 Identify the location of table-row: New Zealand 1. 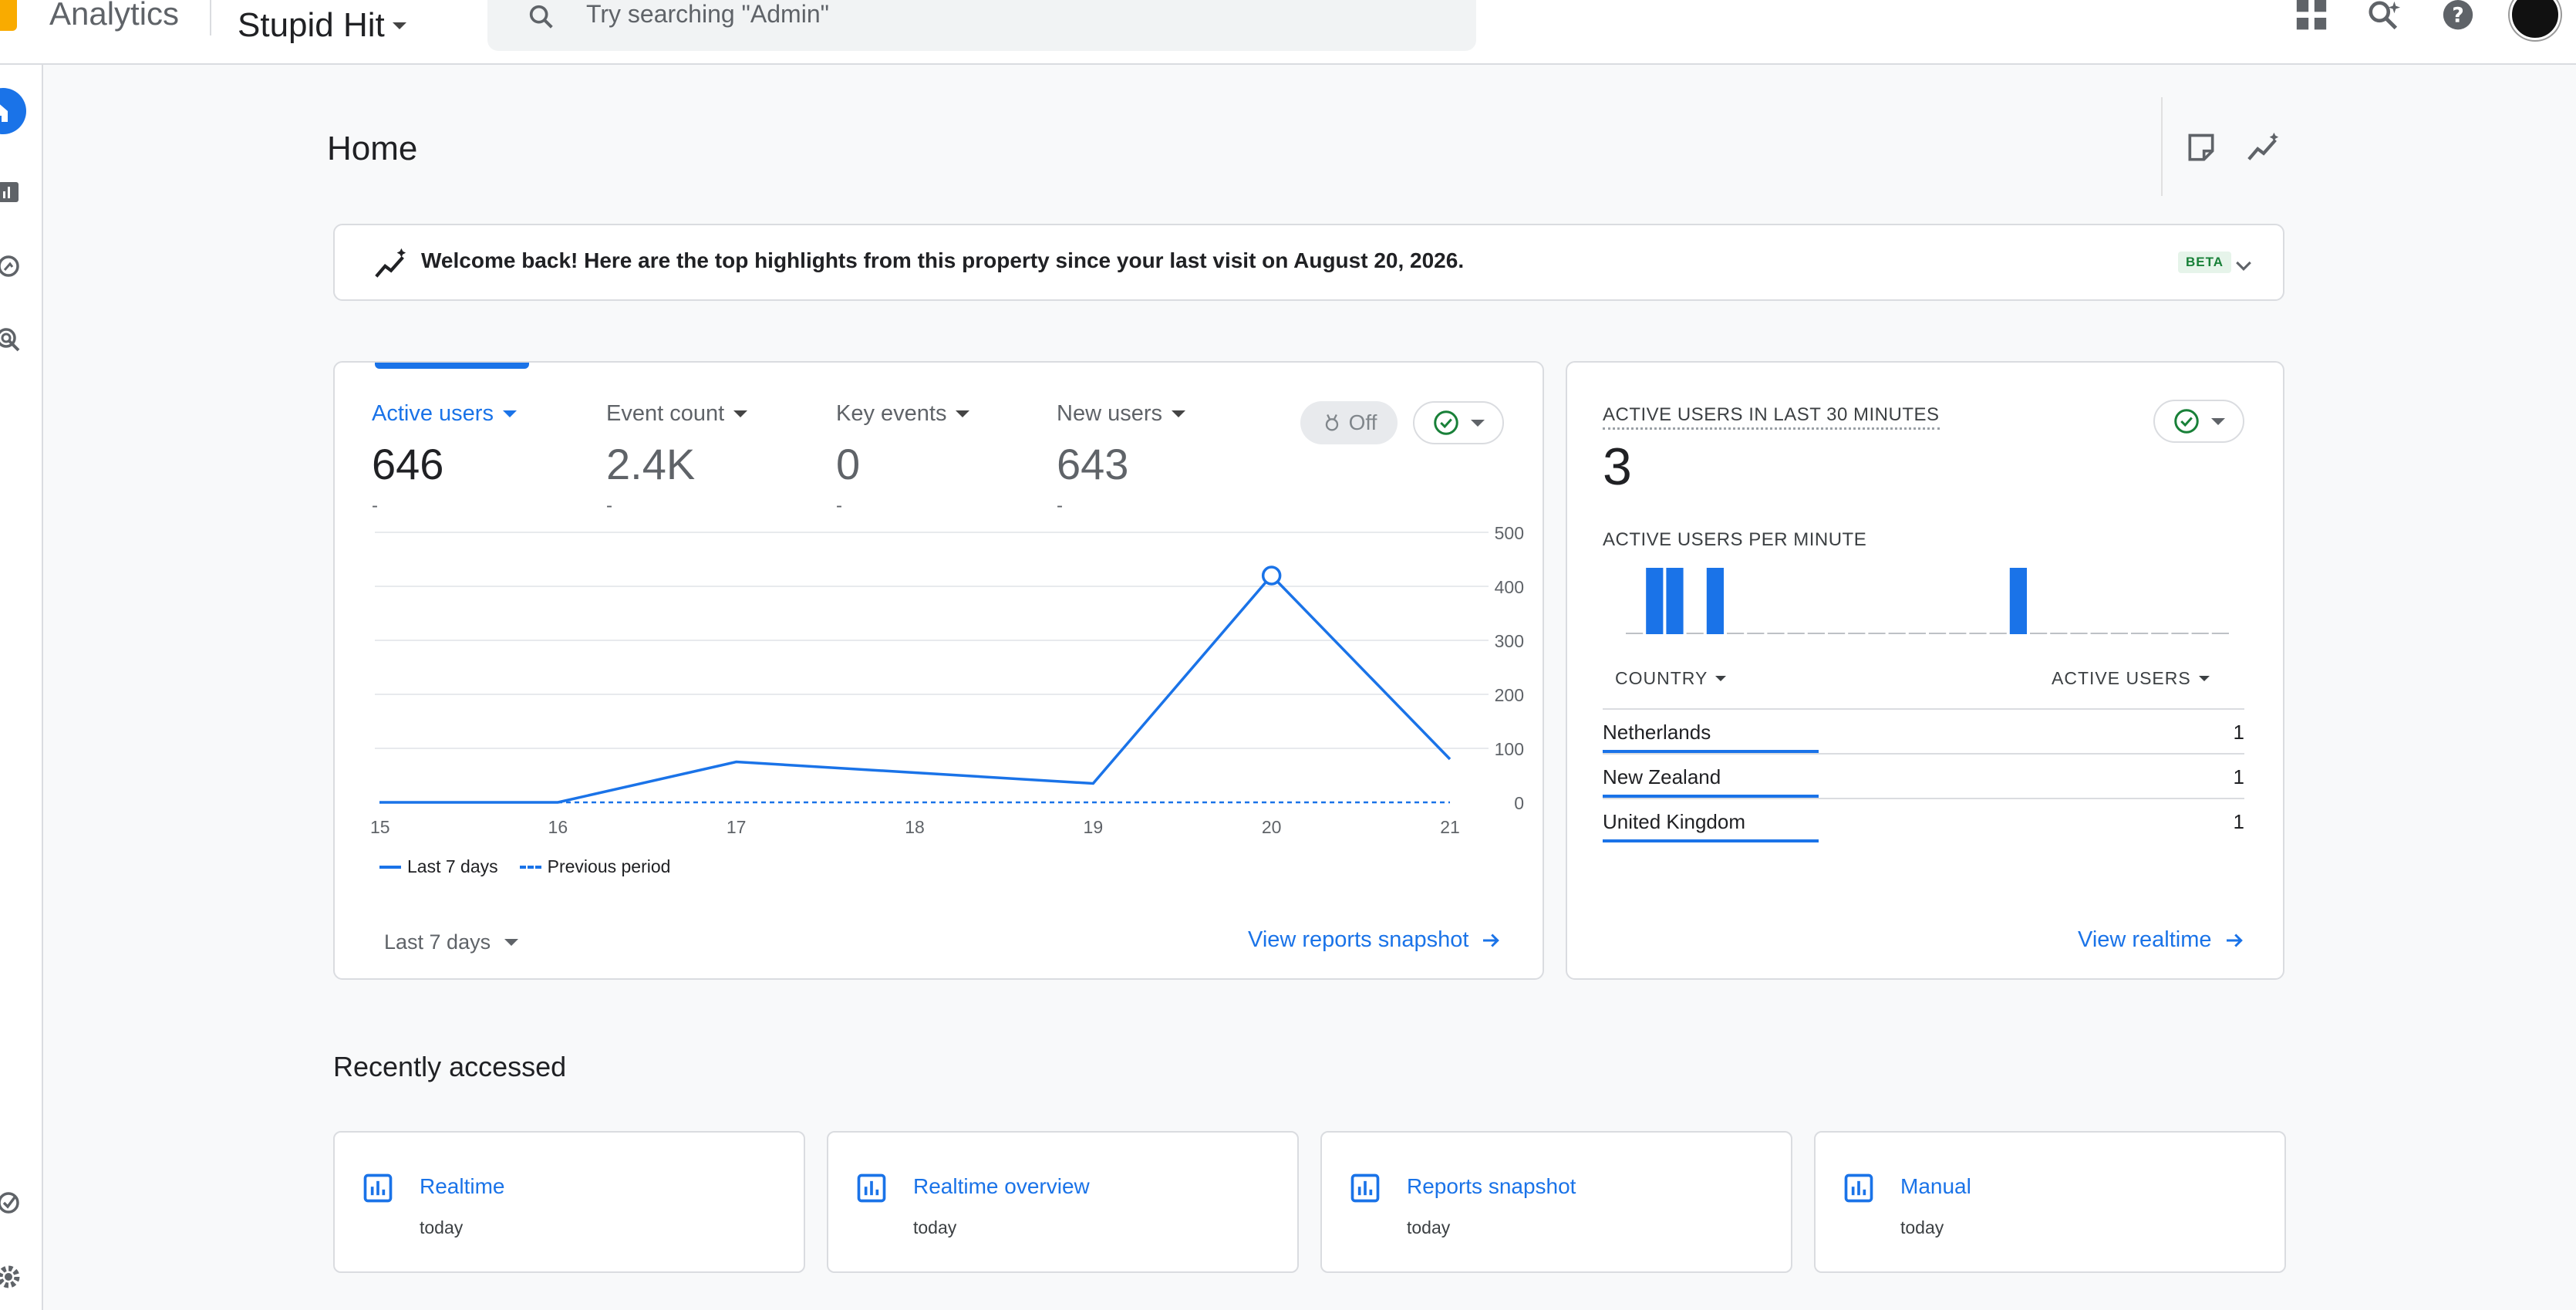
(1923, 776).